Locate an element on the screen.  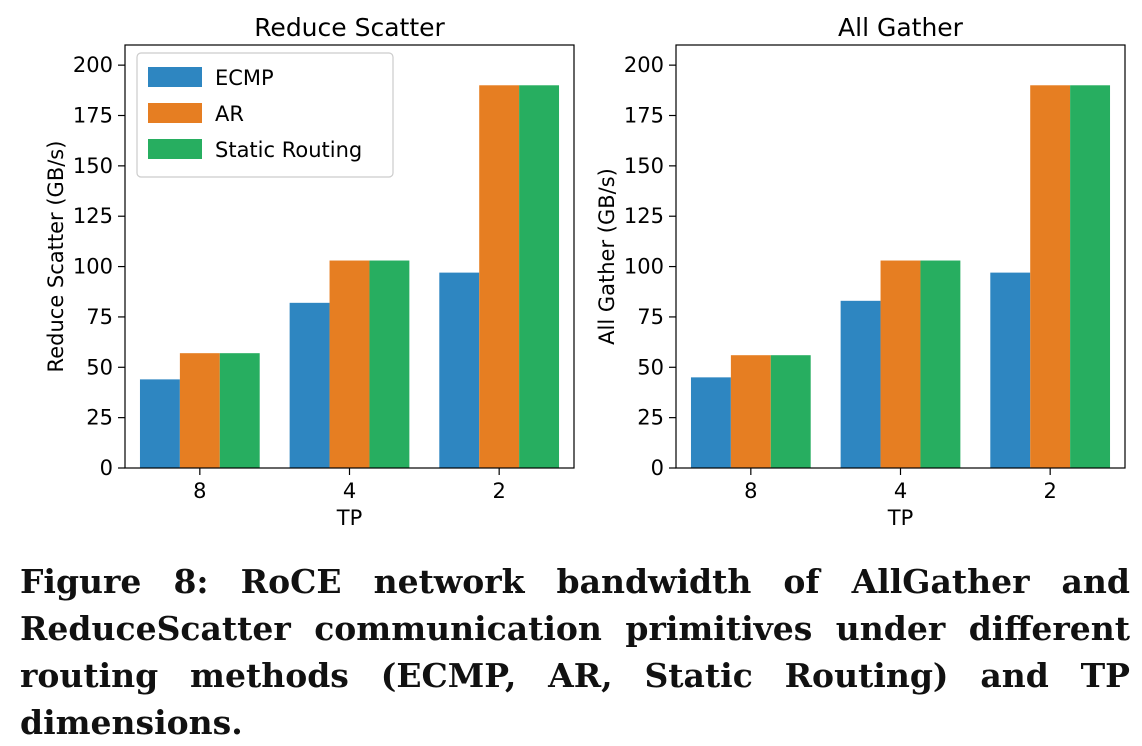
chart-title: Reduce Scatter is located at coordinates (349, 27).